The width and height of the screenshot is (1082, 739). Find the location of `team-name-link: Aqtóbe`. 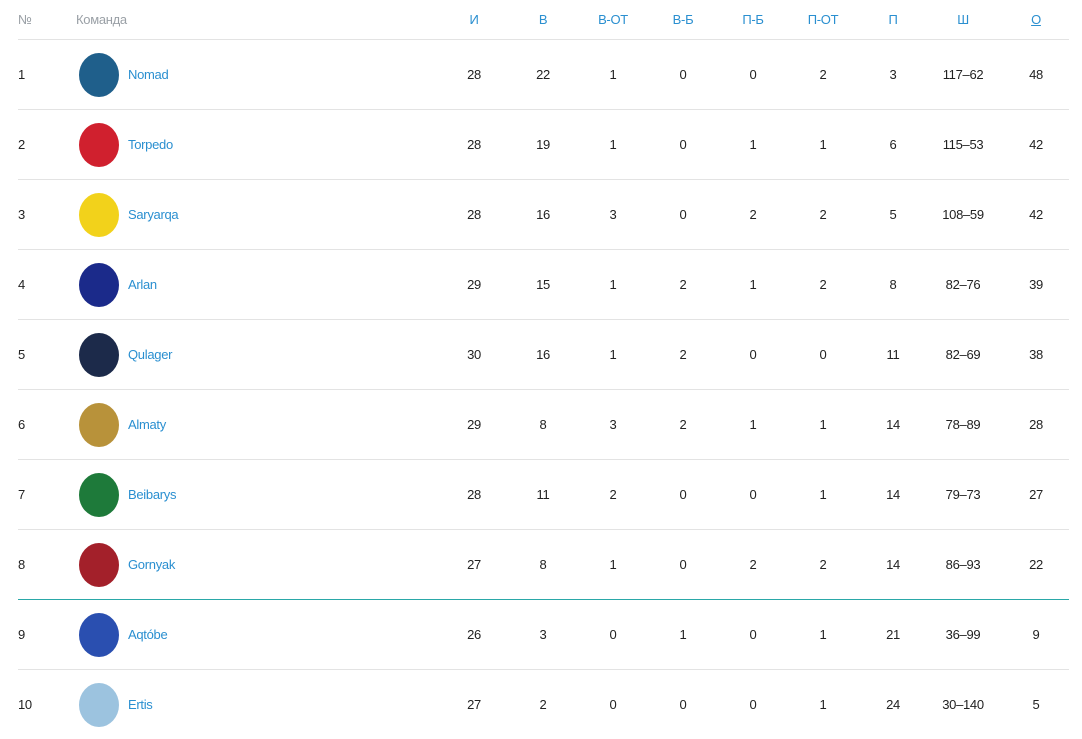

team-name-link: Aqtóbe is located at coordinates (148, 634).